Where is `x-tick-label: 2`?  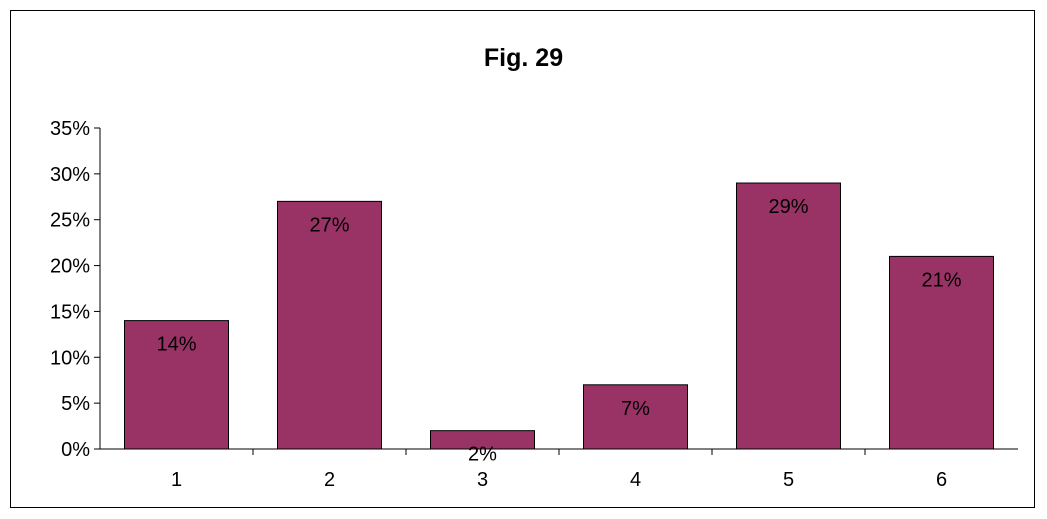
x-tick-label: 2 is located at coordinates (329, 480).